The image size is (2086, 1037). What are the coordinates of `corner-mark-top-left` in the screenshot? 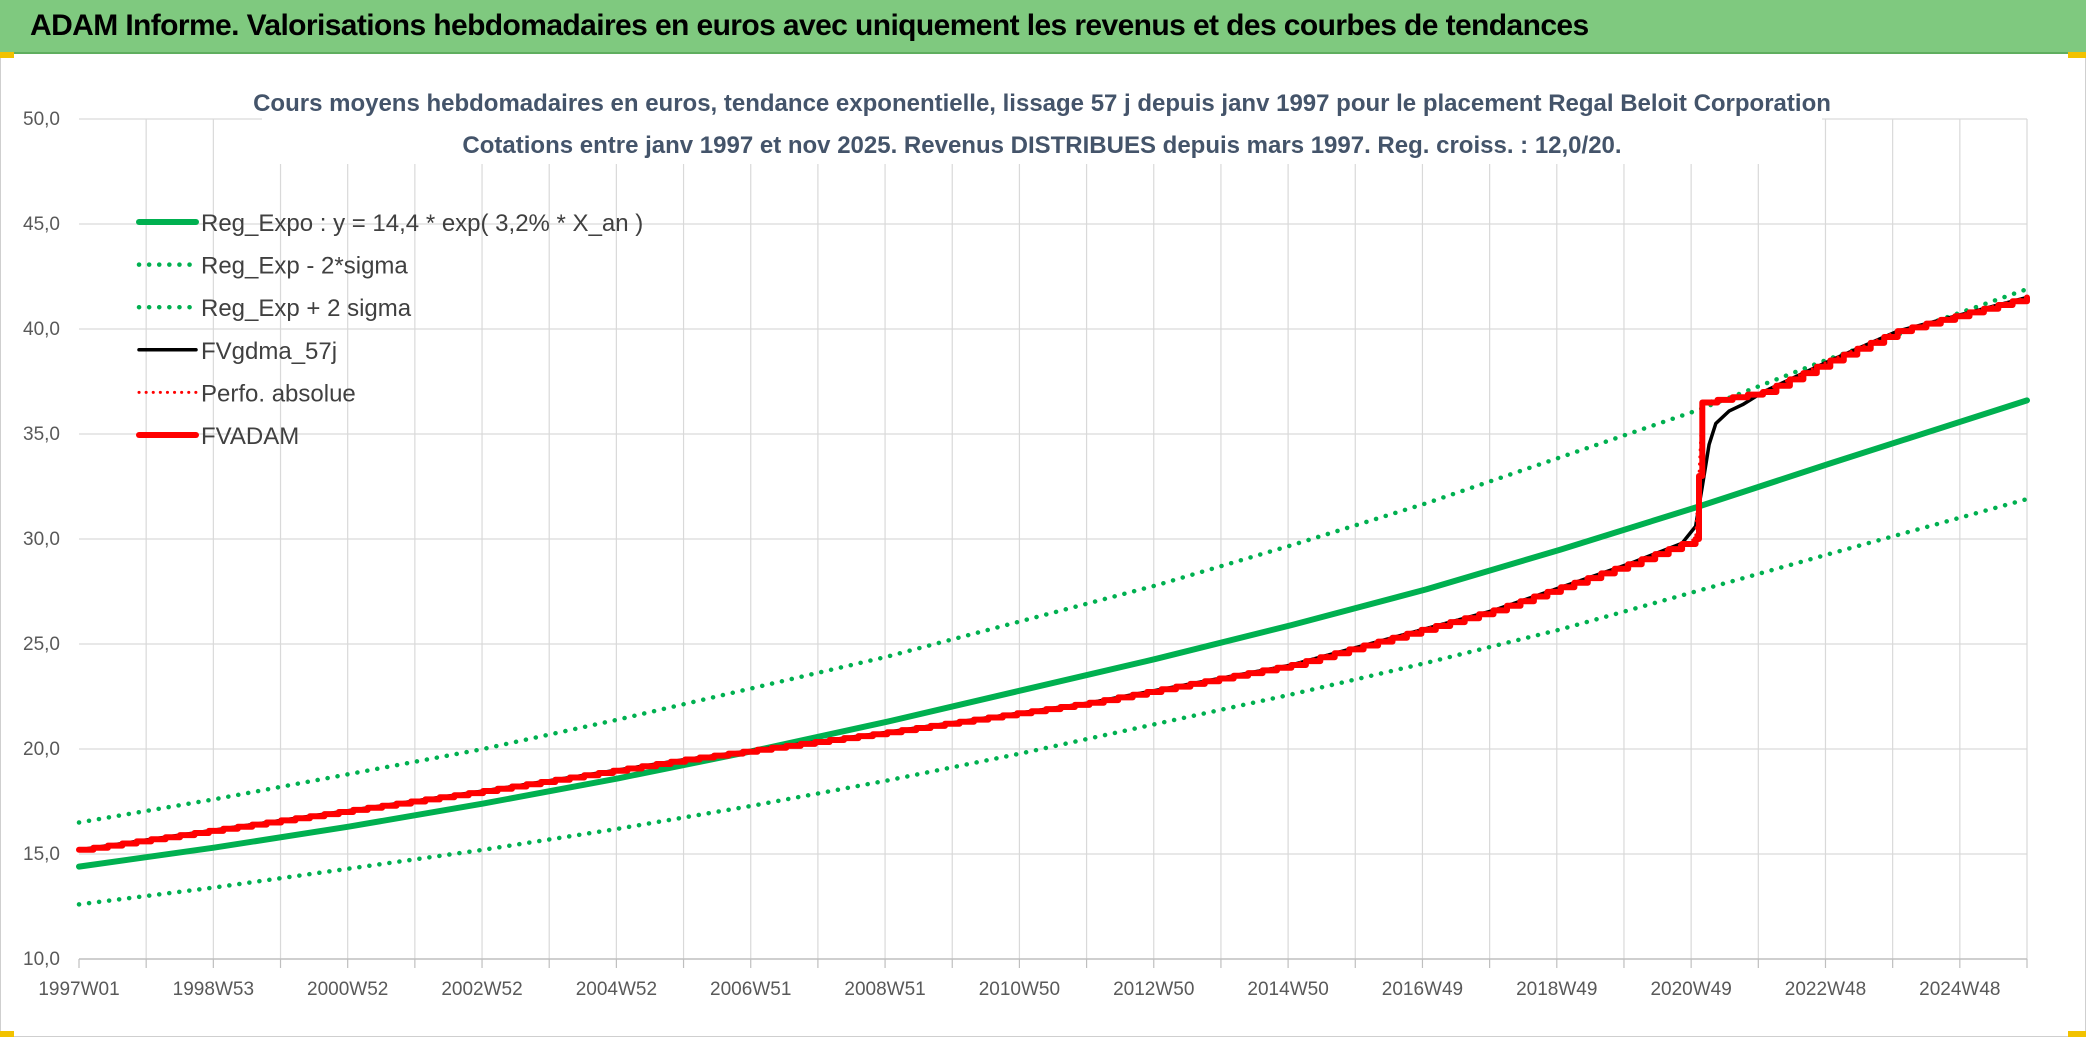 It's located at (7, 55).